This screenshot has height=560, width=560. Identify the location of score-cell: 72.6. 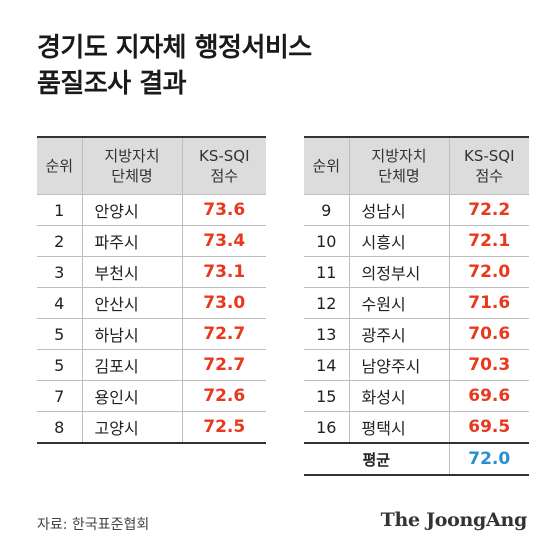
(224, 396).